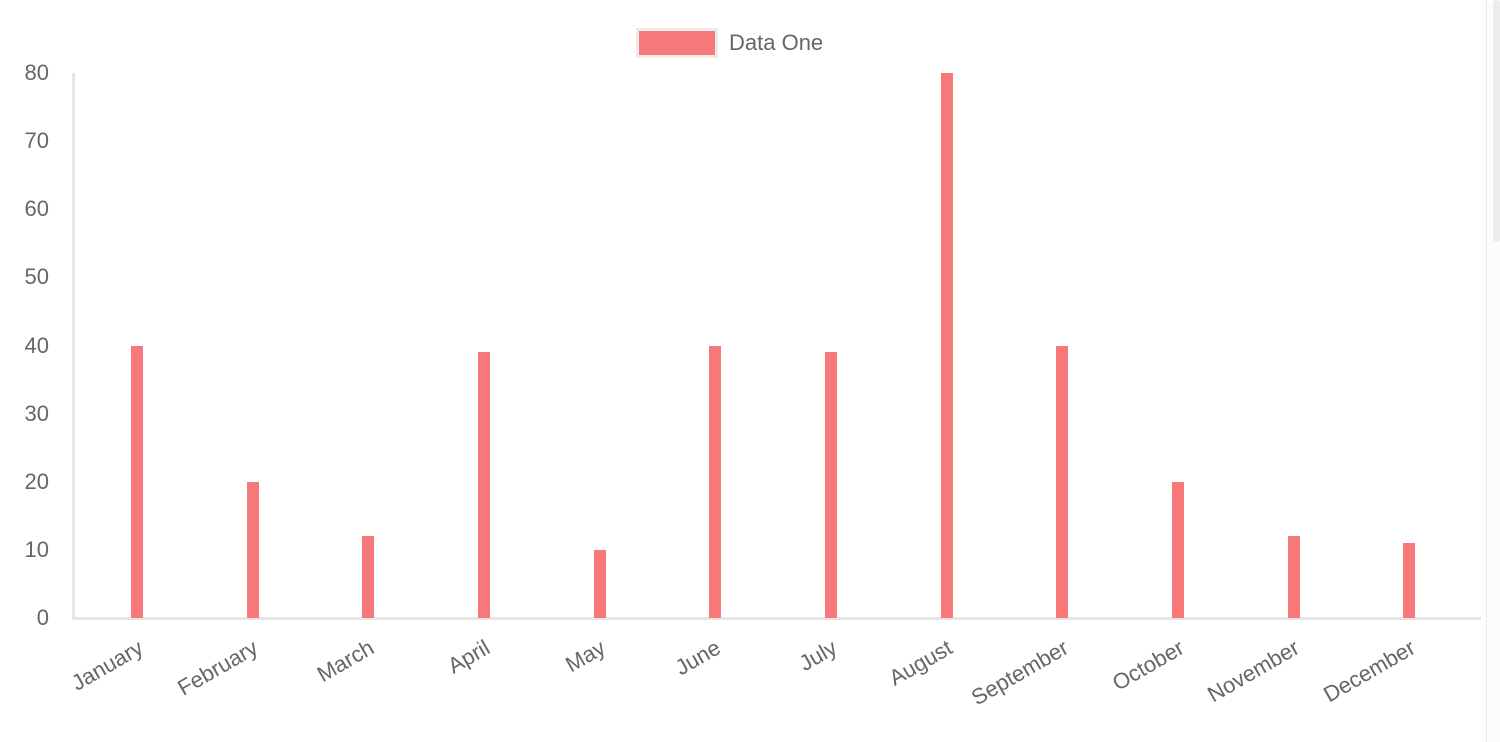  What do you see at coordinates (817, 655) in the screenshot?
I see `x-label-july: July` at bounding box center [817, 655].